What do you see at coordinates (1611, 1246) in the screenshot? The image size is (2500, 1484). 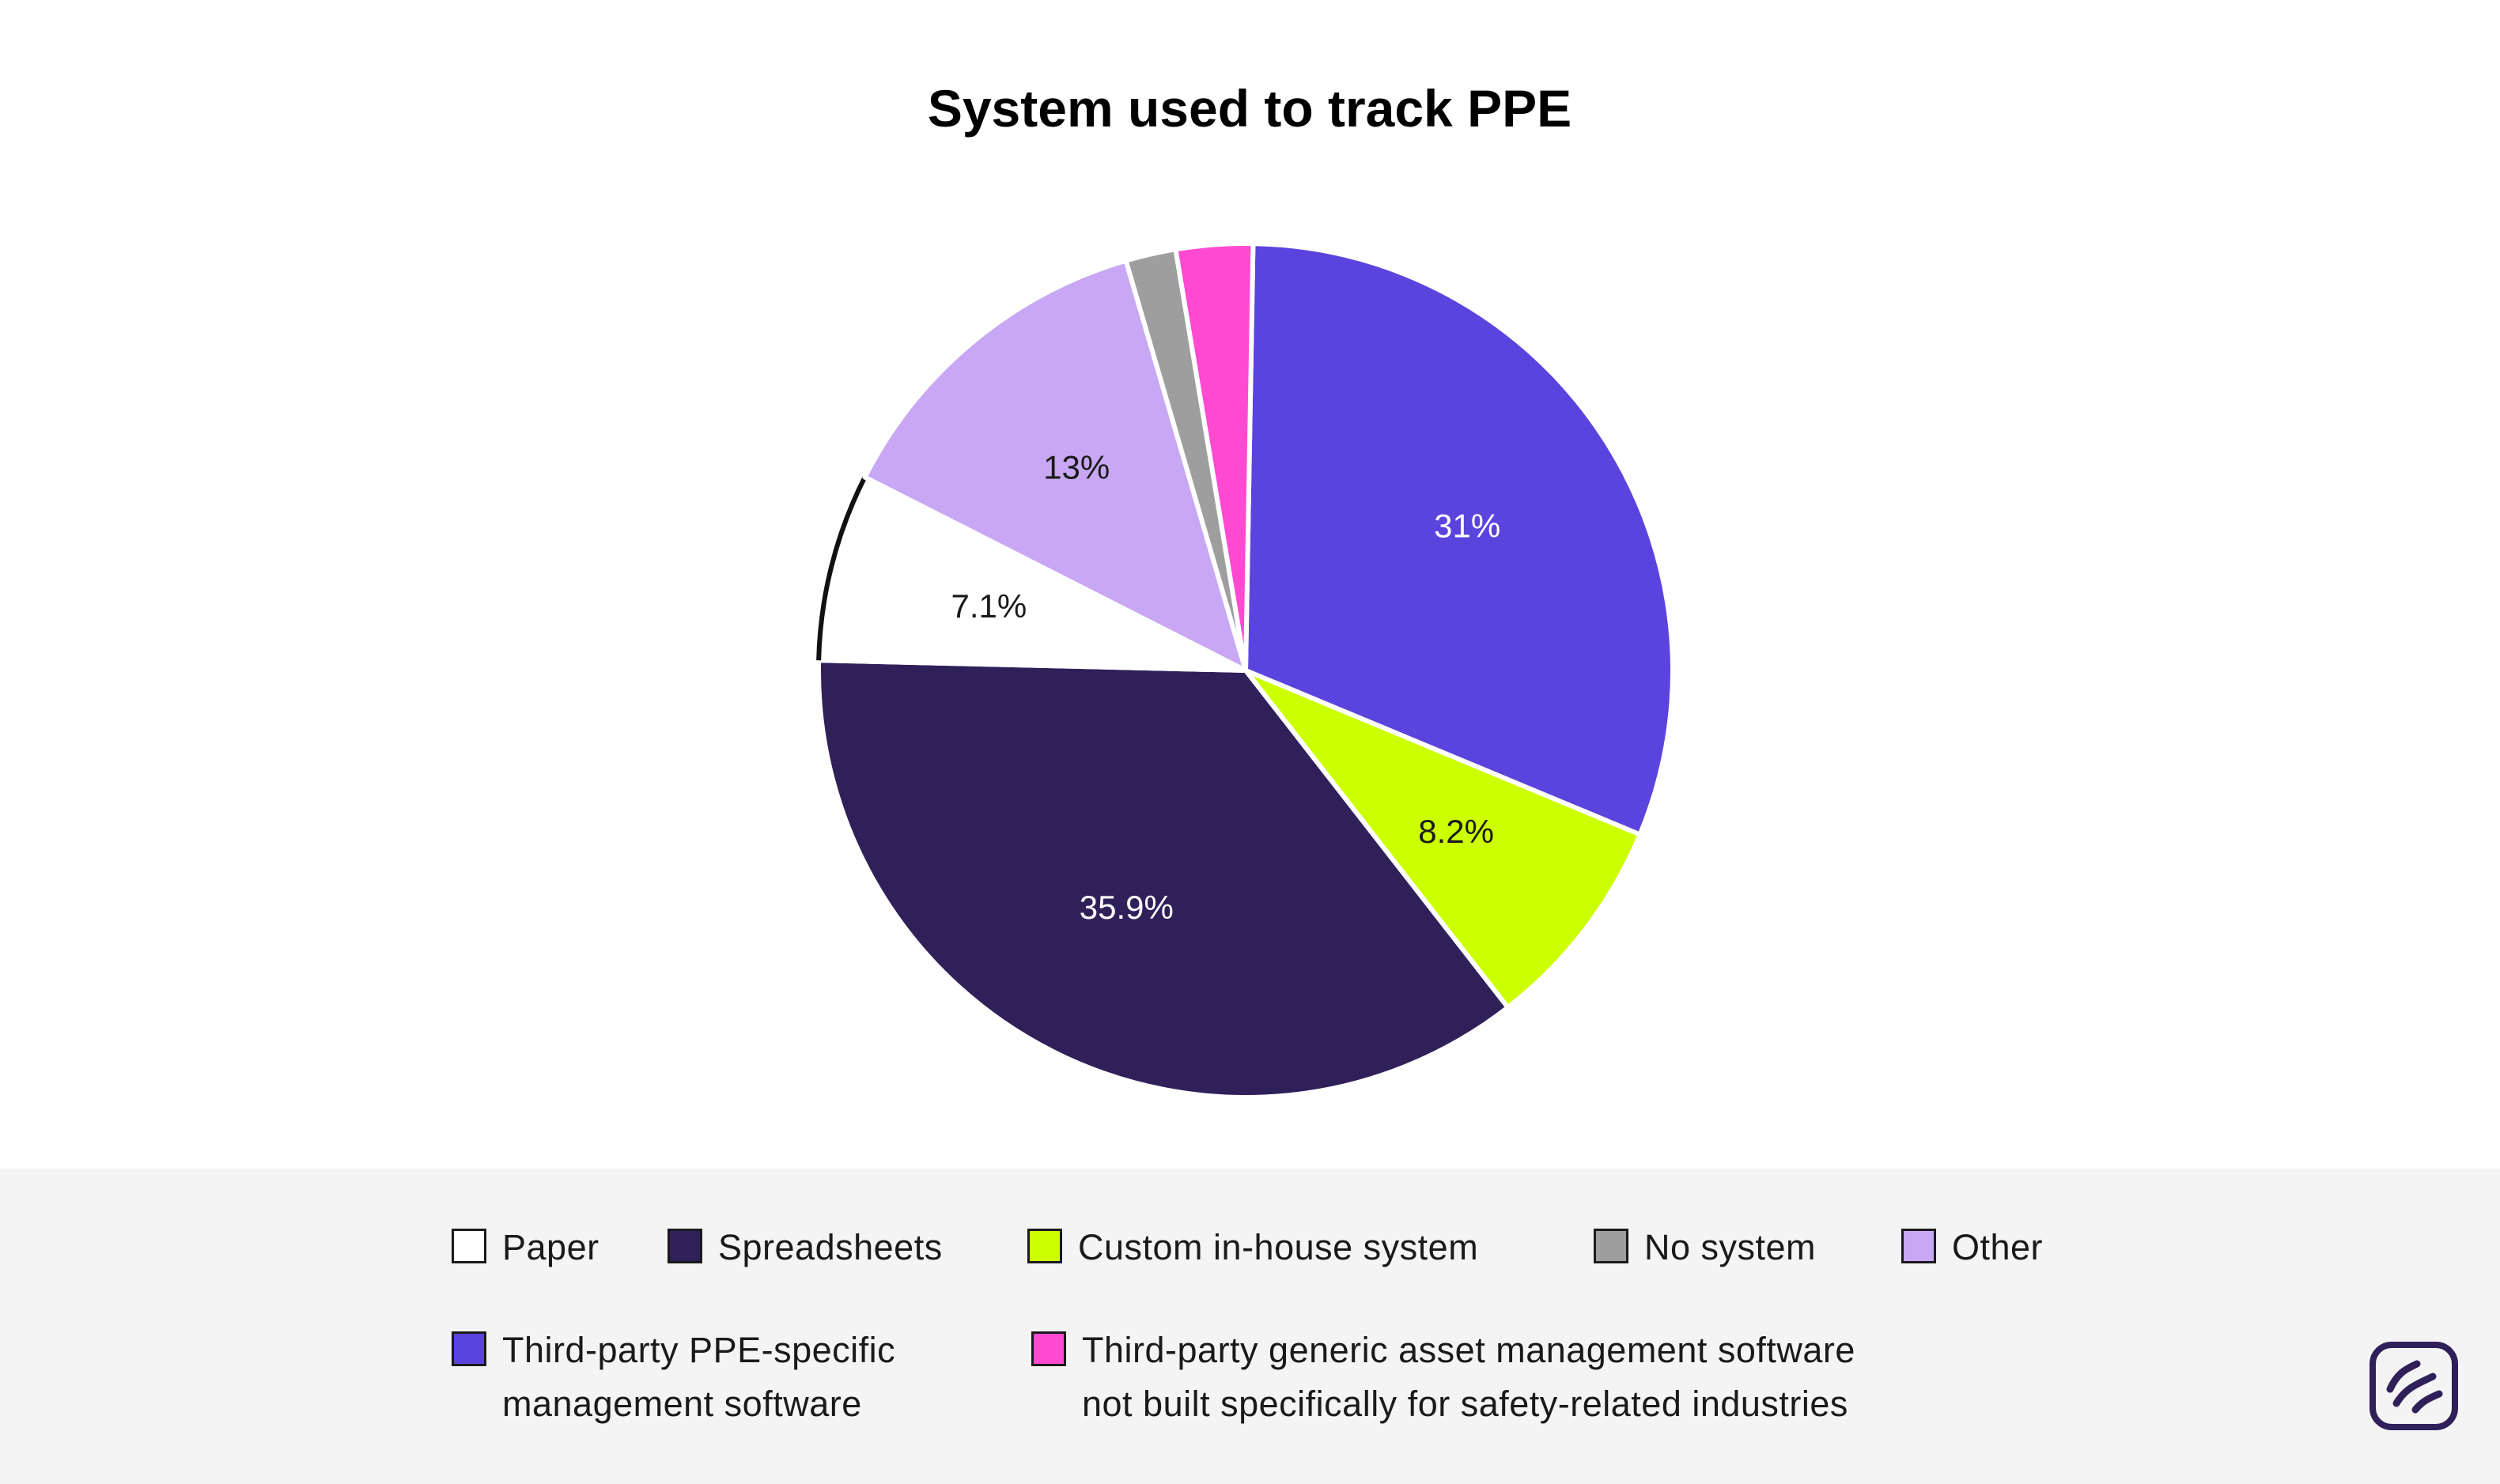 I see `legend-swatch-no-system` at bounding box center [1611, 1246].